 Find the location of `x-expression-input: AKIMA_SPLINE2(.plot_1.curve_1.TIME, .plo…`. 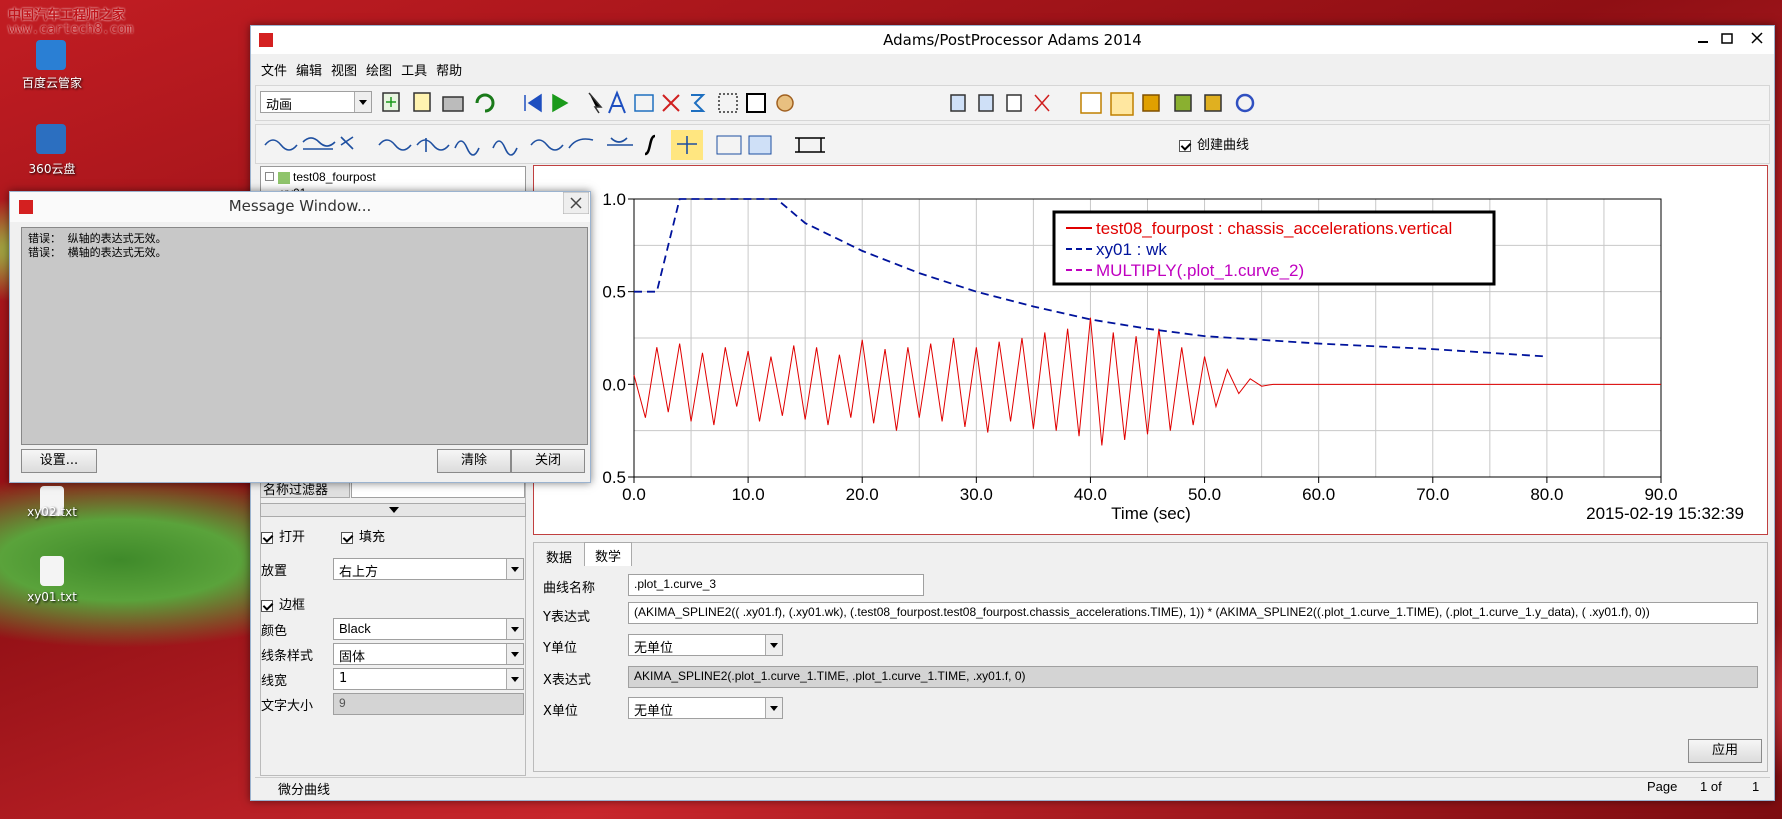

x-expression-input: AKIMA_SPLINE2(.plot_1.curve_1.TIME, .plo… is located at coordinates (1193, 677).